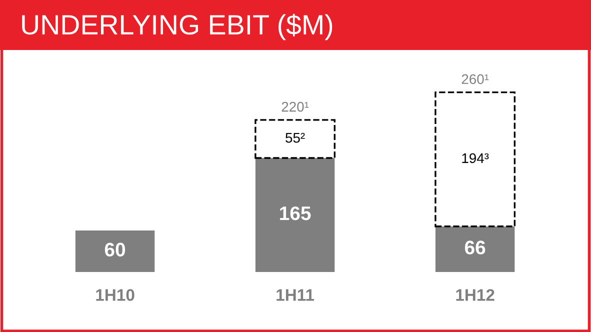 This screenshot has height=332, width=591. Describe the element at coordinates (177, 27) in the screenshot. I see `chart-title: UNDERLYING EBIT ($M)` at that location.